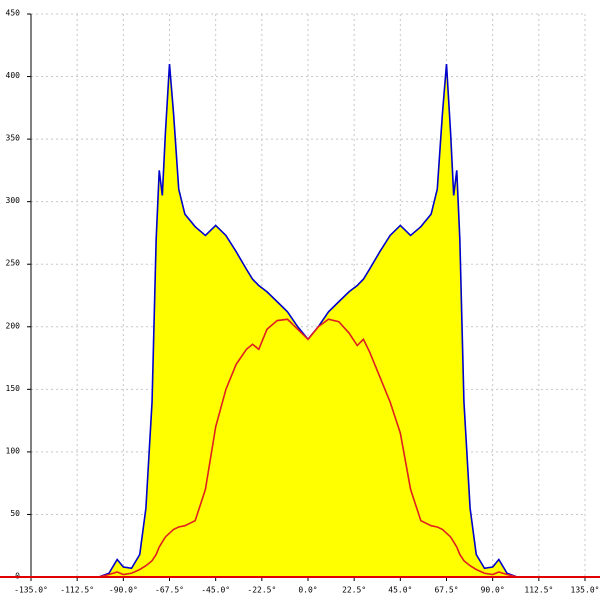 The width and height of the screenshot is (600, 600). I want to click on x-tick-label: -112.5°, so click(77, 590).